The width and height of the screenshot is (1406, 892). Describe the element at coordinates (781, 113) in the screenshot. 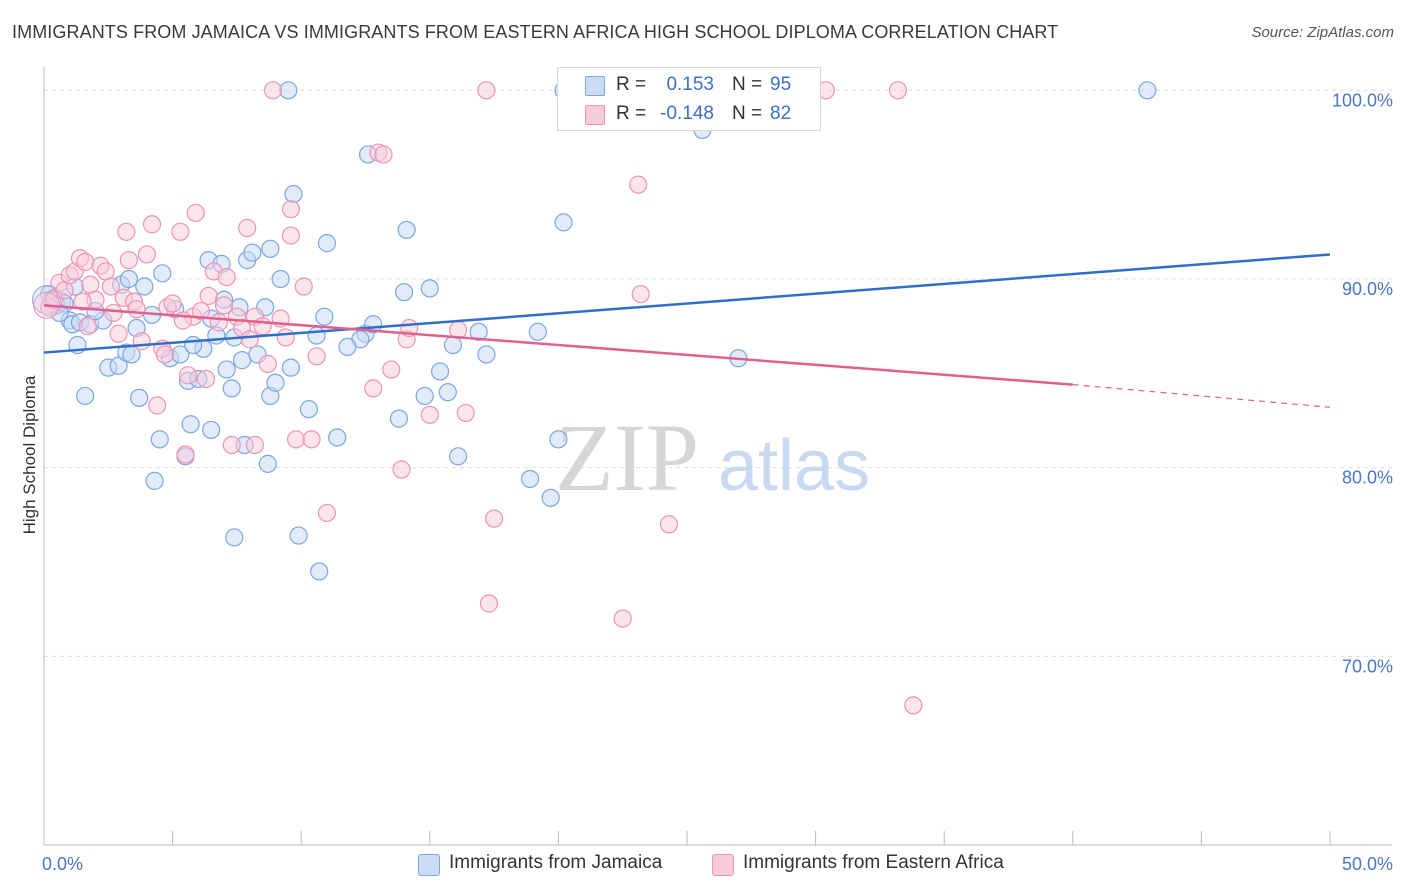

I see `legend-n-value: 82` at that location.